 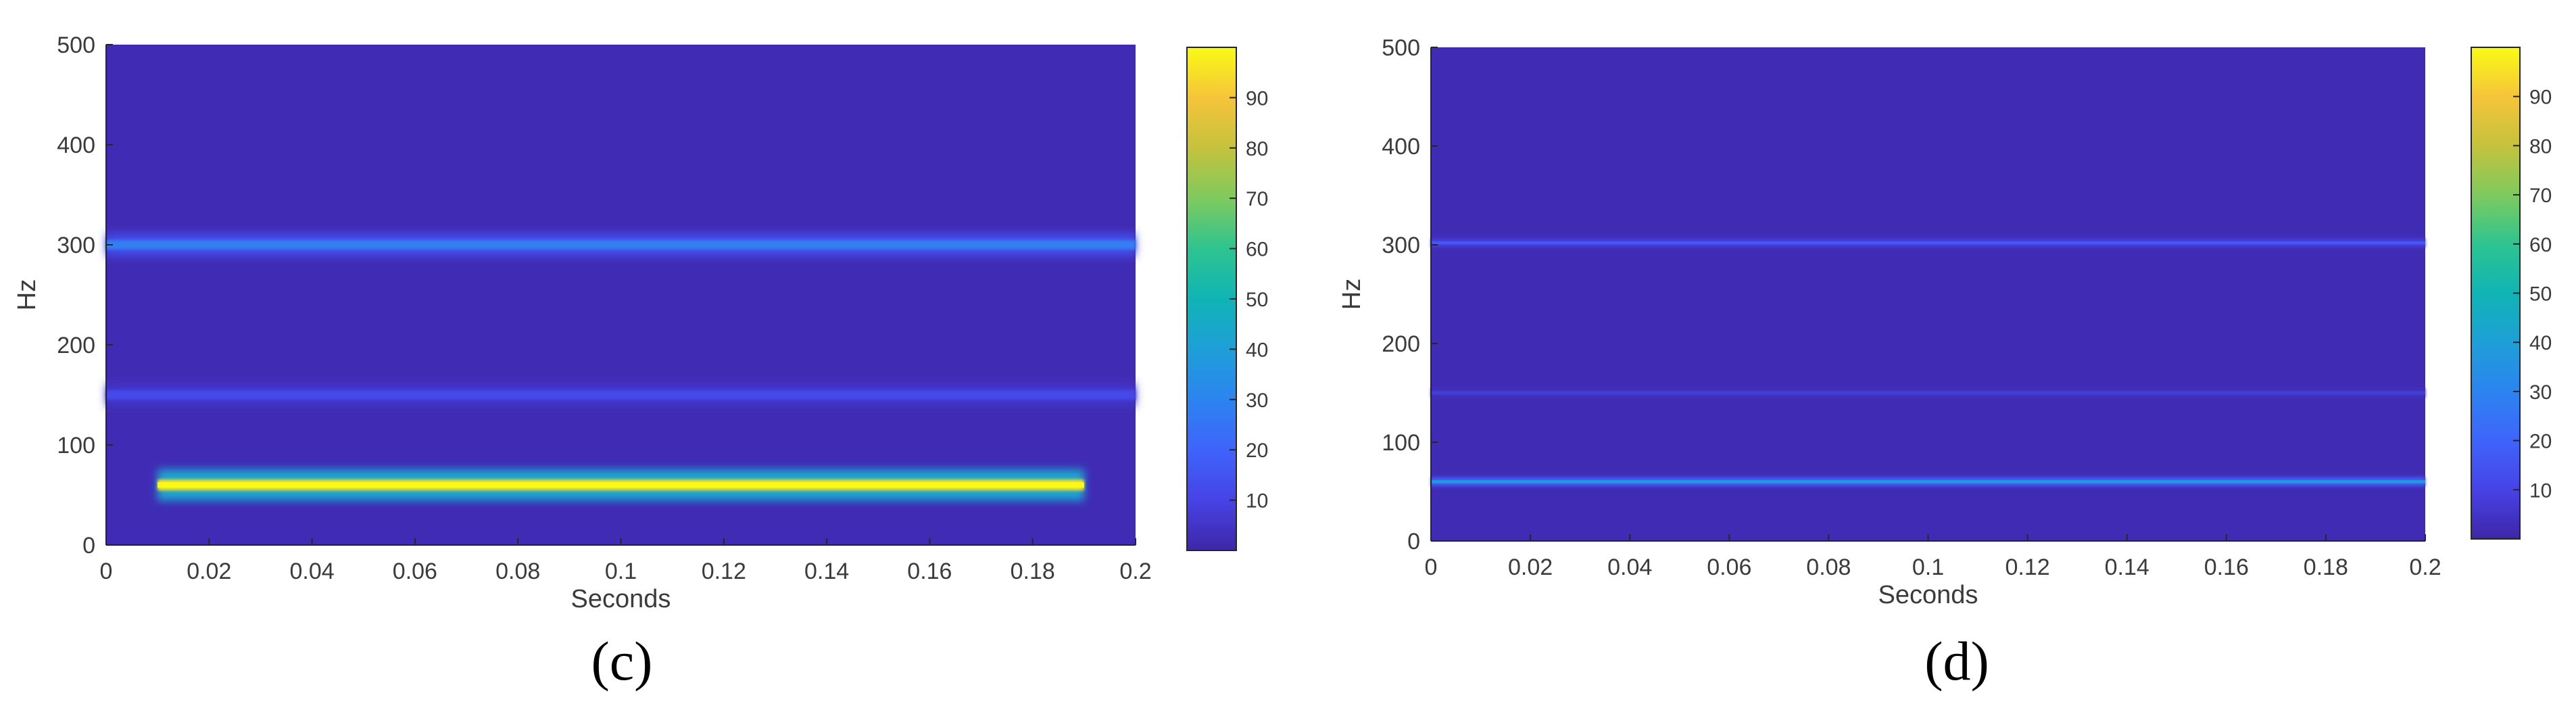 What do you see at coordinates (621, 245) in the screenshot?
I see `band-300hz` at bounding box center [621, 245].